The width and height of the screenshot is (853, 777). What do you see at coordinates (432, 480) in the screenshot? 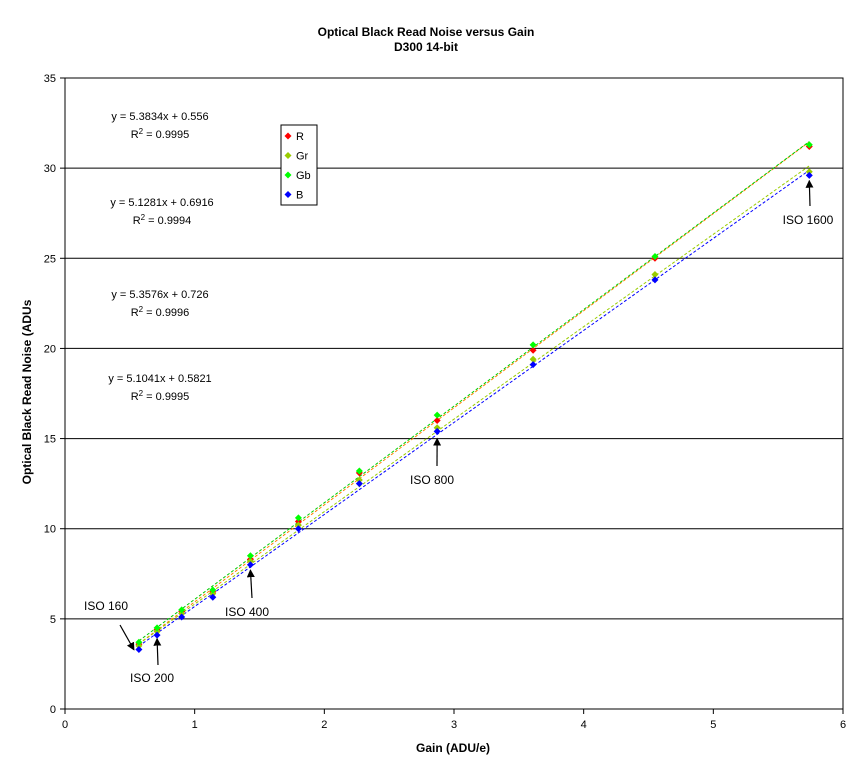
I see `annotation-label: ISO 800` at bounding box center [432, 480].